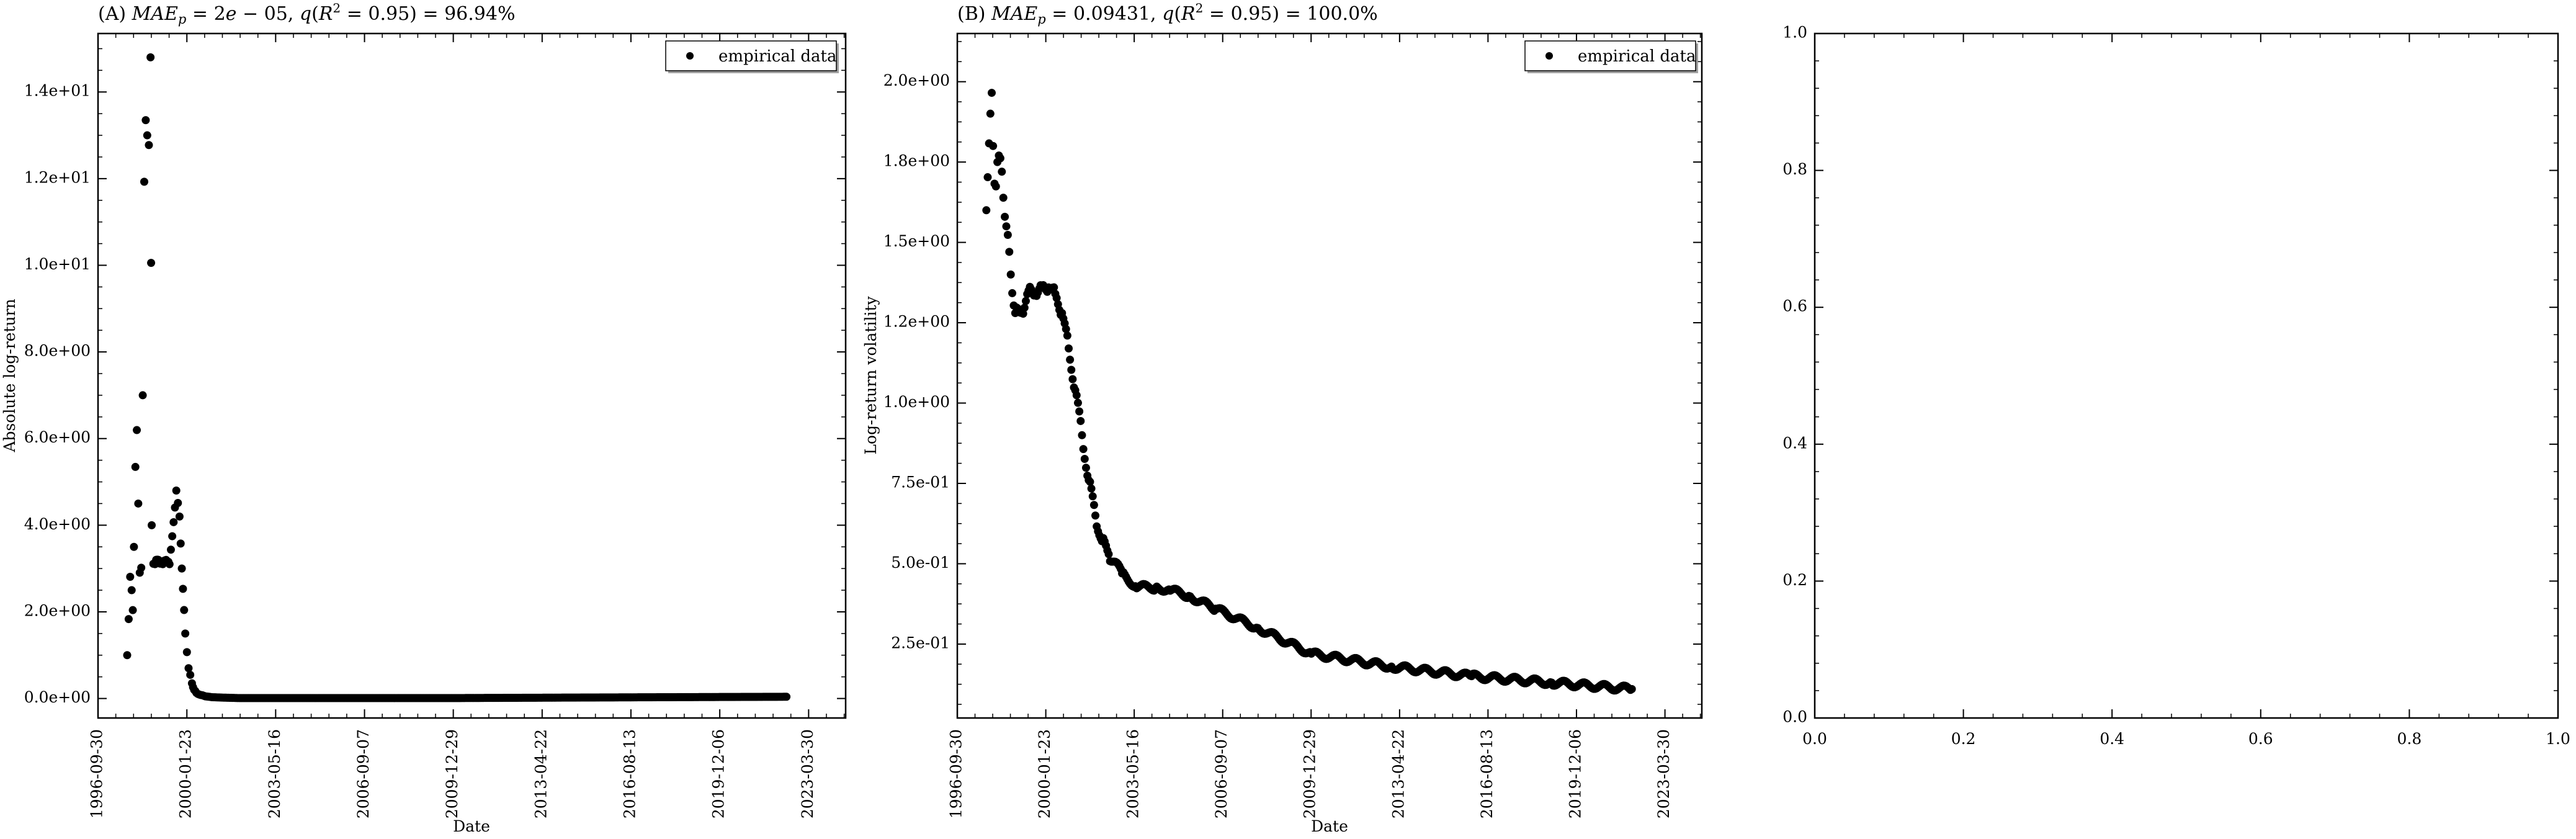 This screenshot has width=2576, height=839. What do you see at coordinates (1794, 306) in the screenshot?
I see `panel-c-y-tick-label: 0.6` at bounding box center [1794, 306].